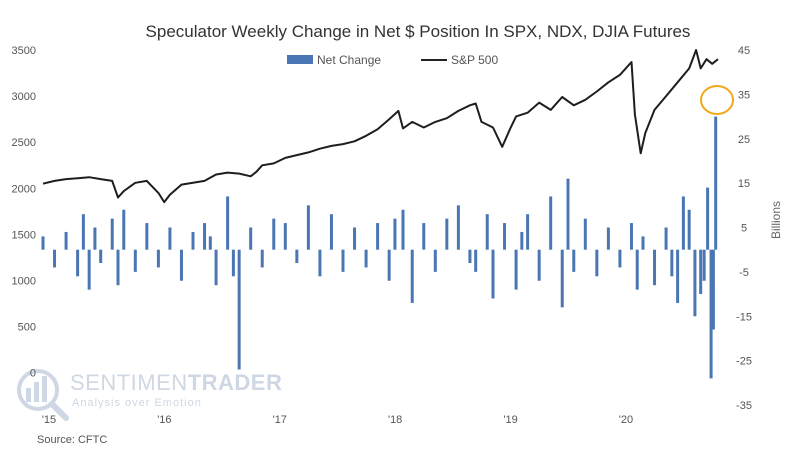 The width and height of the screenshot is (789, 456). What do you see at coordinates (744, 140) in the screenshot?
I see `right-axis-tick-label: 25` at bounding box center [744, 140].